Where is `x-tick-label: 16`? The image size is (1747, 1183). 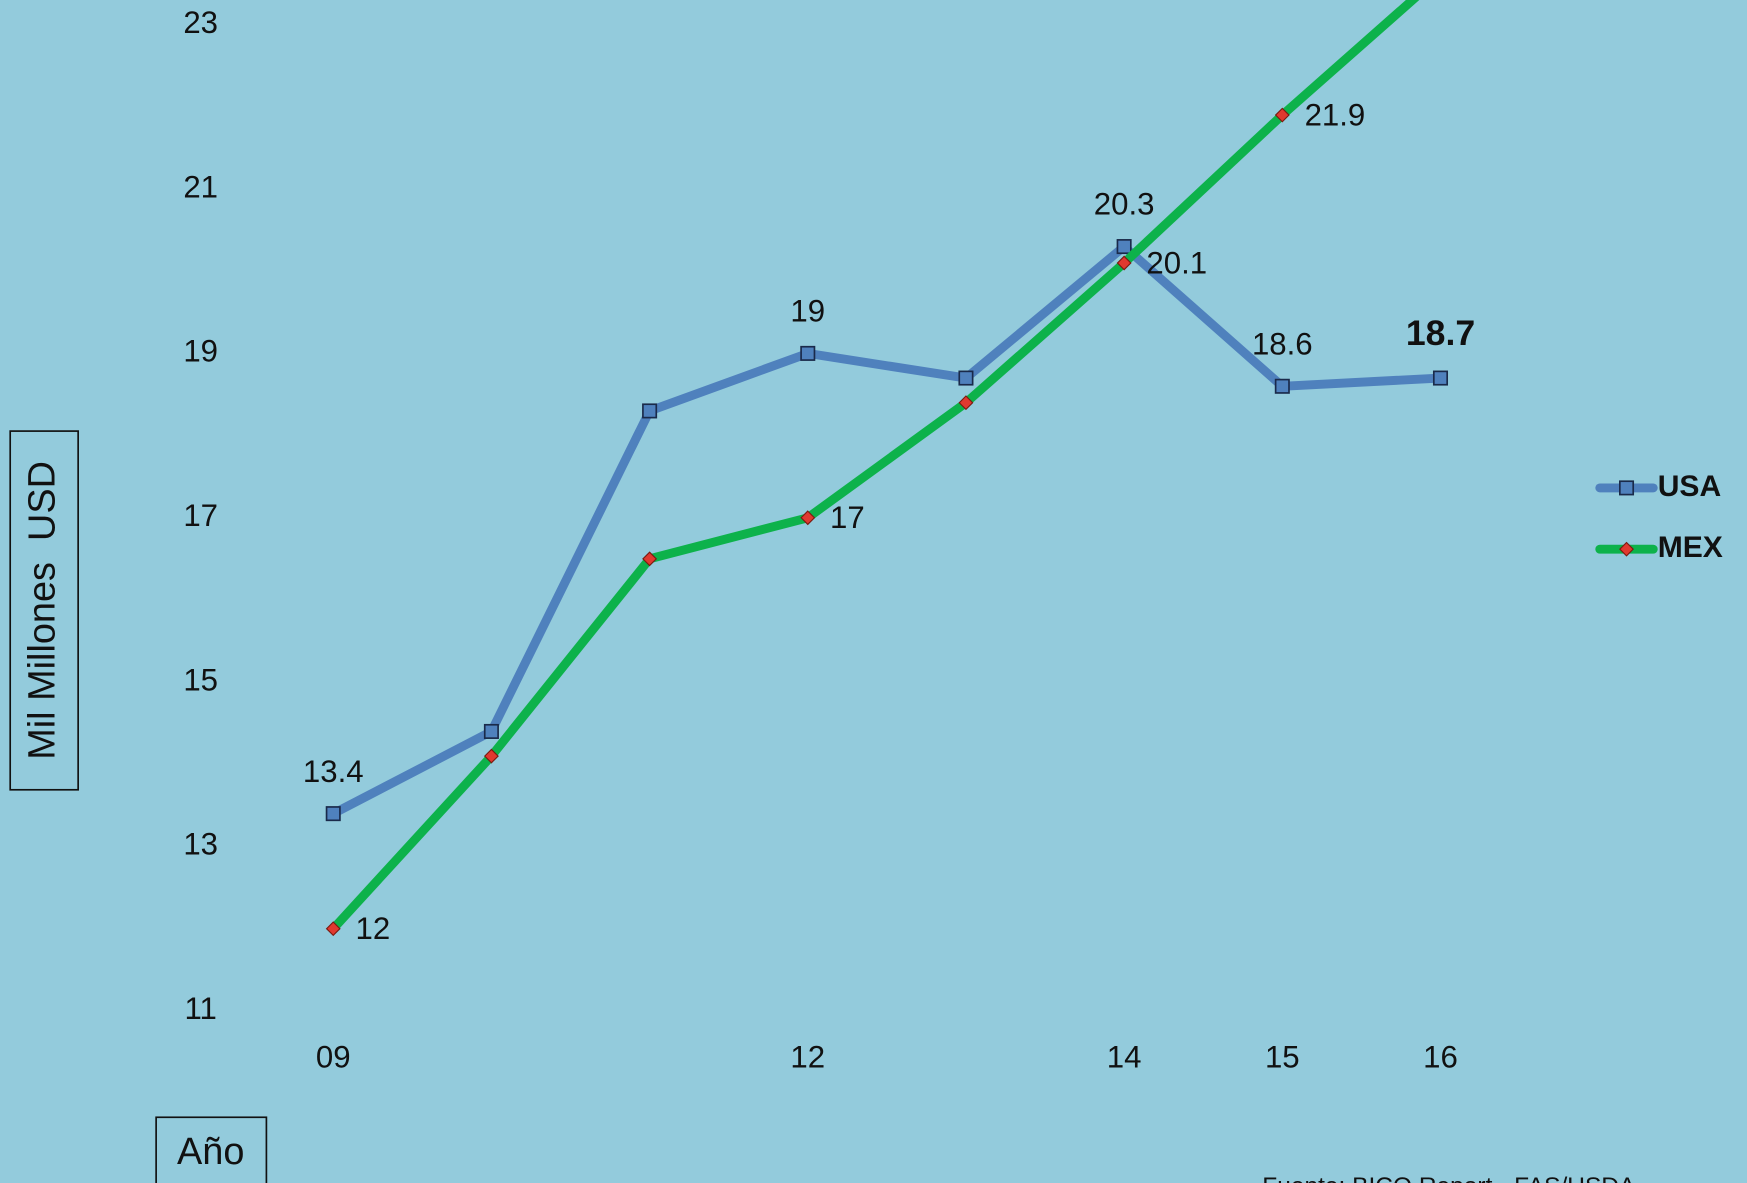 x-tick-label: 16 is located at coordinates (1440, 1057).